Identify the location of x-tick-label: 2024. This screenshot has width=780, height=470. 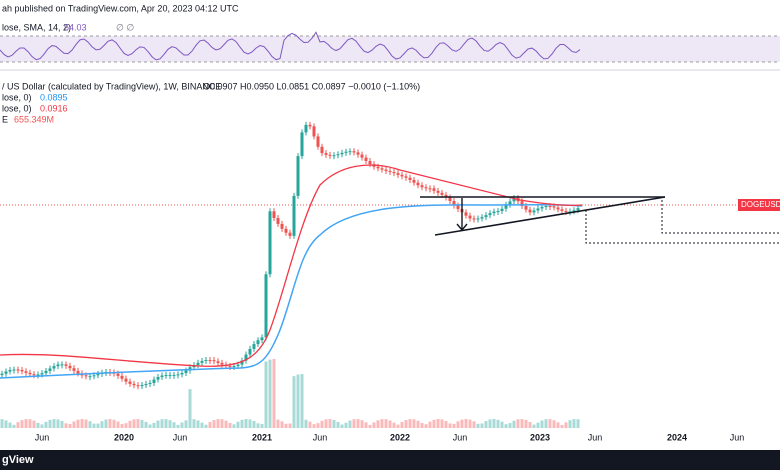
(677, 437).